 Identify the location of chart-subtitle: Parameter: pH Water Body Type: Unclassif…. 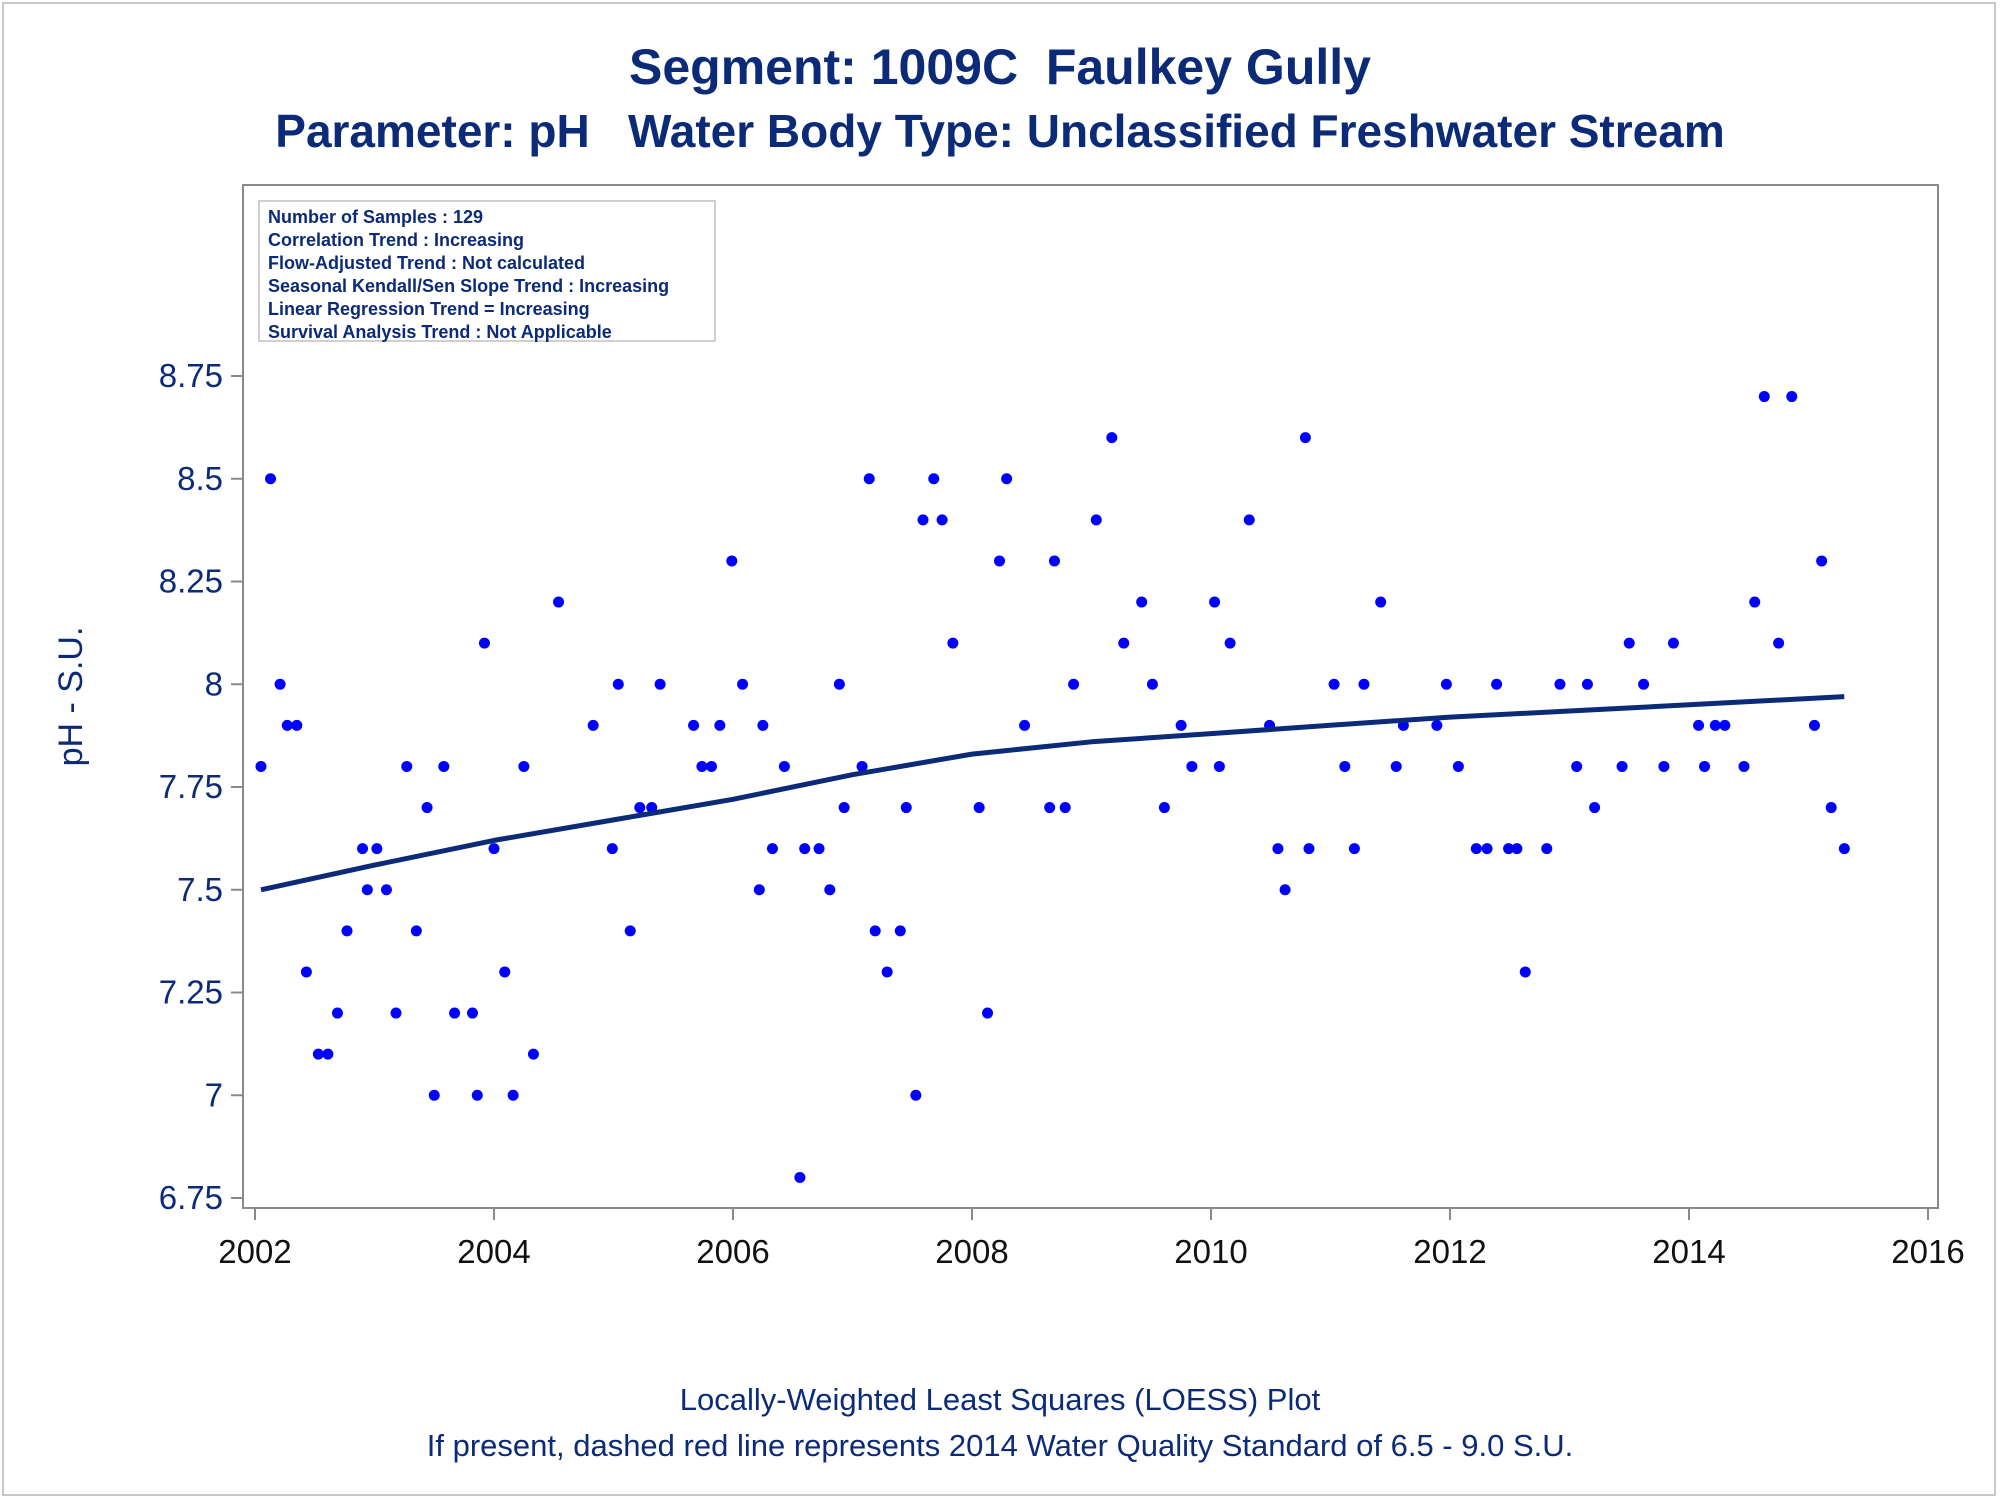
(1000, 131).